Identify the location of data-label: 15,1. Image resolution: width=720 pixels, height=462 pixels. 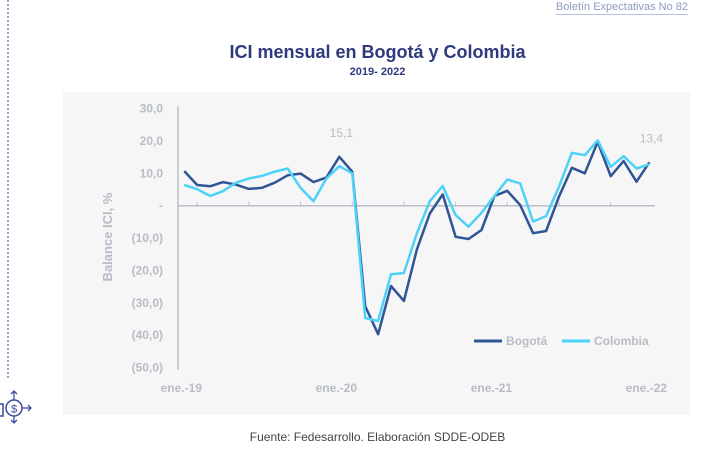
(342, 133).